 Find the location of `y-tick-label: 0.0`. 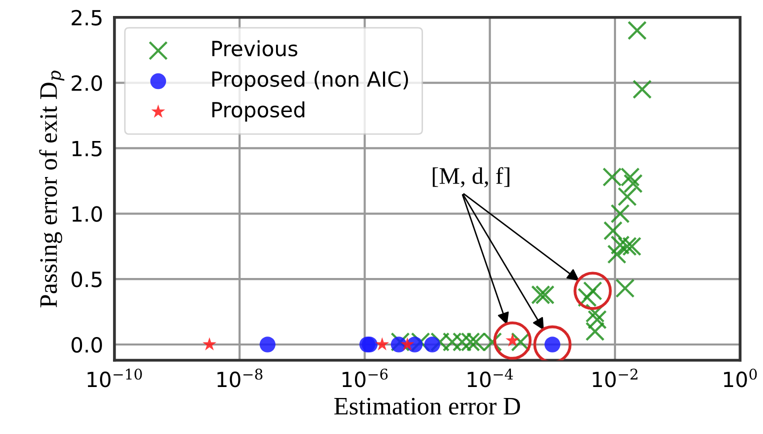

y-tick-label: 0.0 is located at coordinates (87, 344).